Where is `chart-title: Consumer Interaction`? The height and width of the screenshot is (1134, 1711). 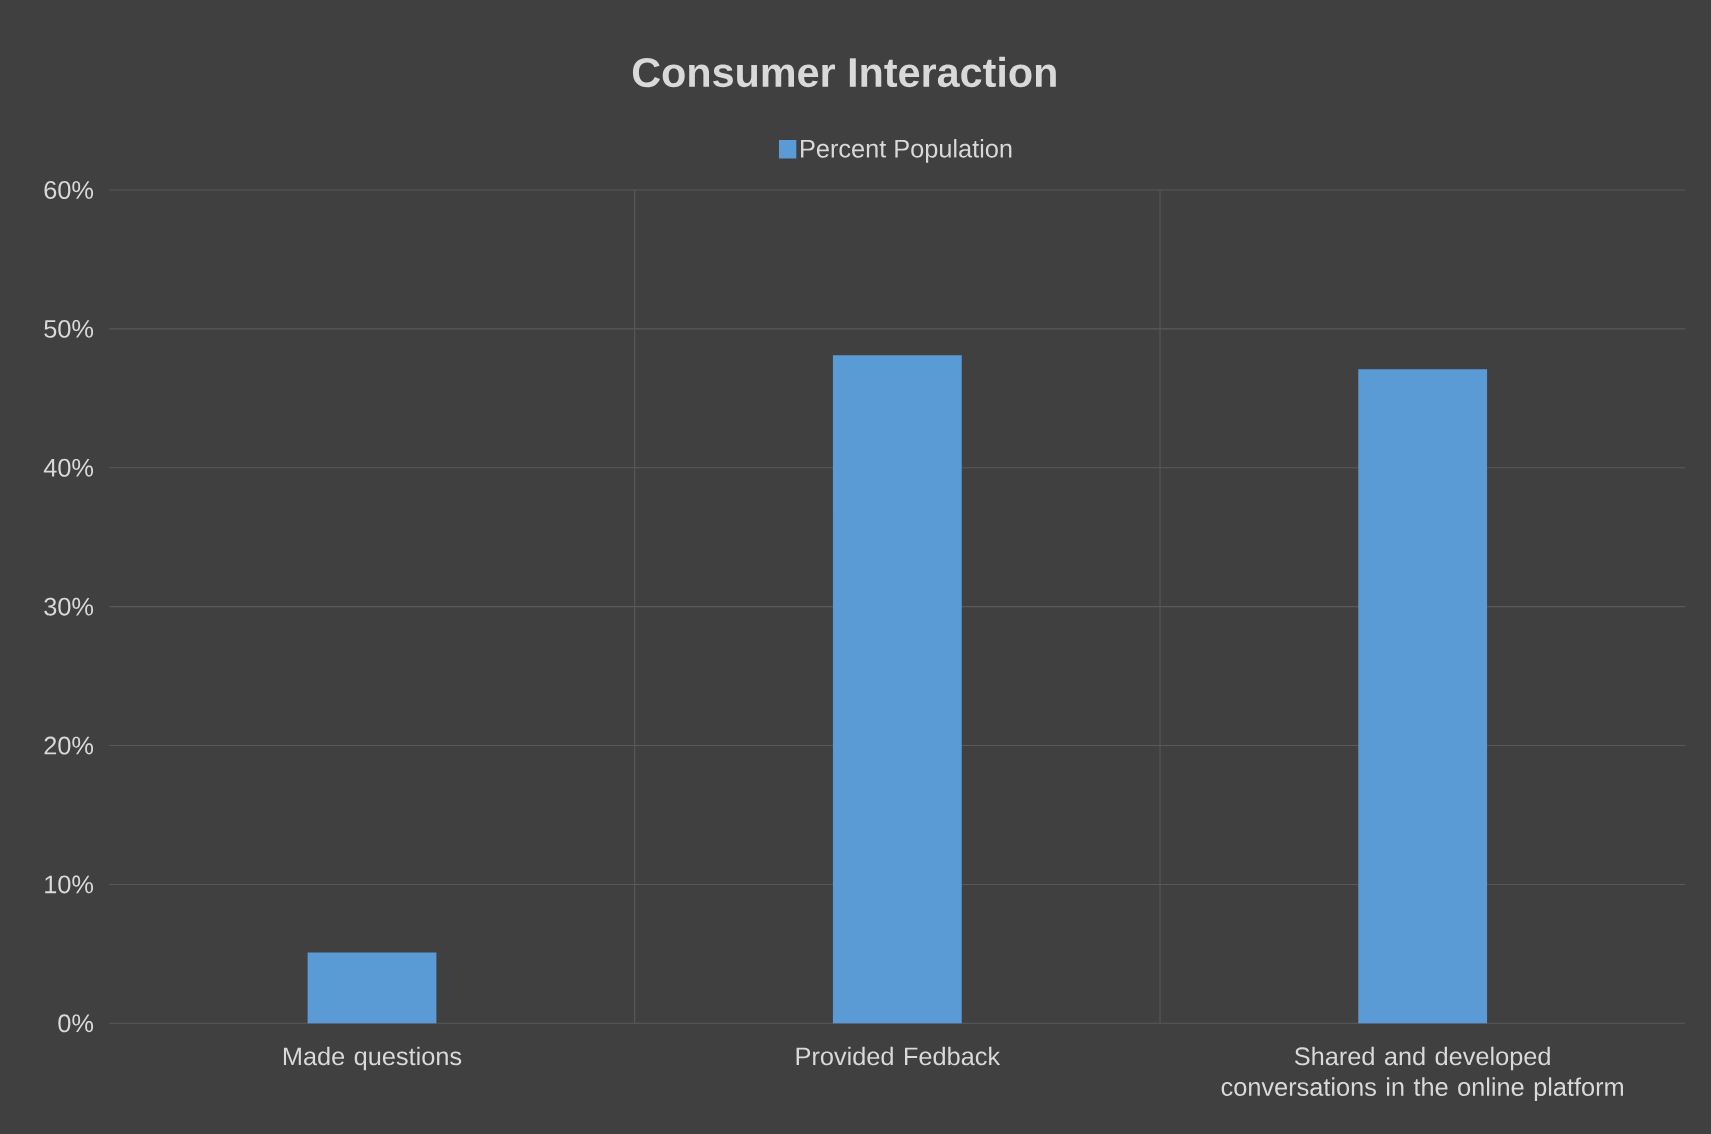
chart-title: Consumer Interaction is located at coordinates (844, 72).